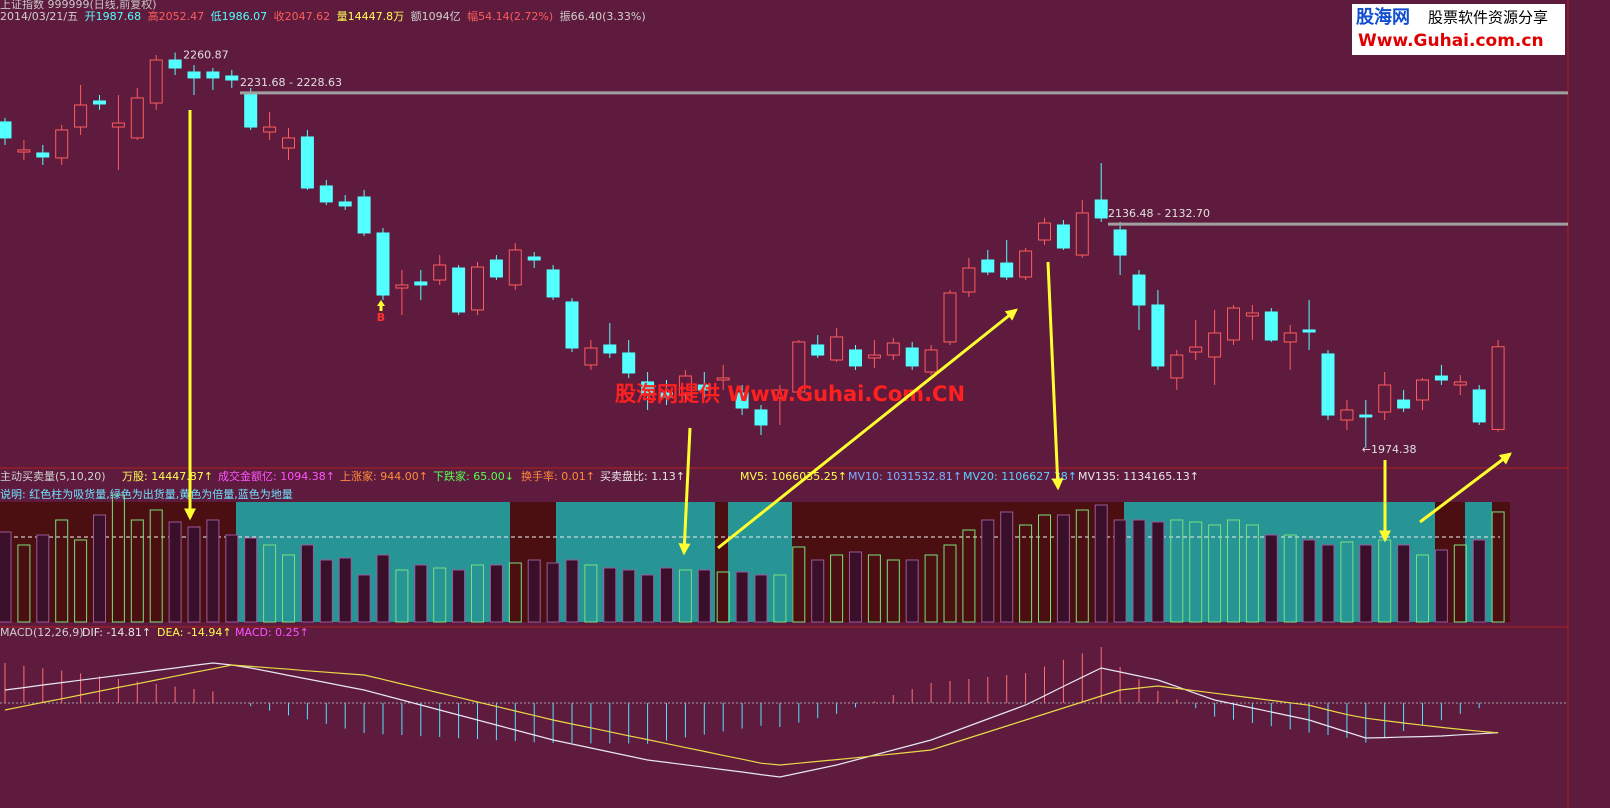 This screenshot has height=808, width=1610. What do you see at coordinates (751, 715) in the screenshot?
I see `dea-line` at bounding box center [751, 715].